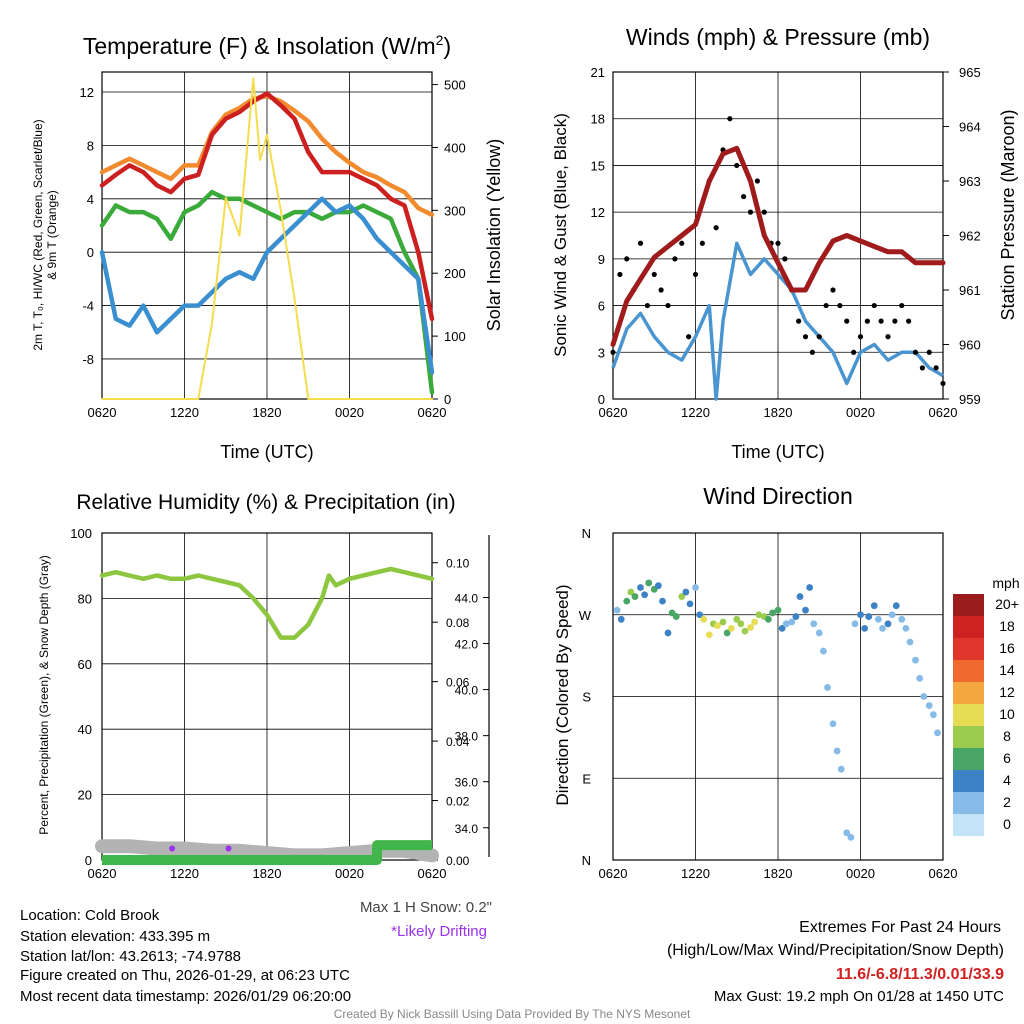  Describe the element at coordinates (900, 927) in the screenshot. I see `extremes-heading: Extremes For Past 24 Hours` at that location.